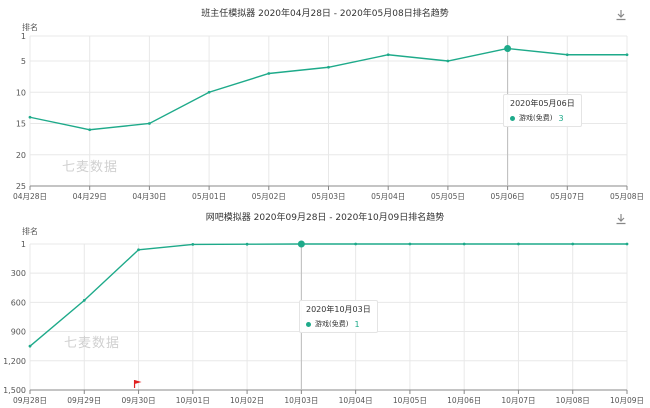 This screenshot has width=650, height=408. I want to click on x-tick-label: 04月30日, so click(149, 196).